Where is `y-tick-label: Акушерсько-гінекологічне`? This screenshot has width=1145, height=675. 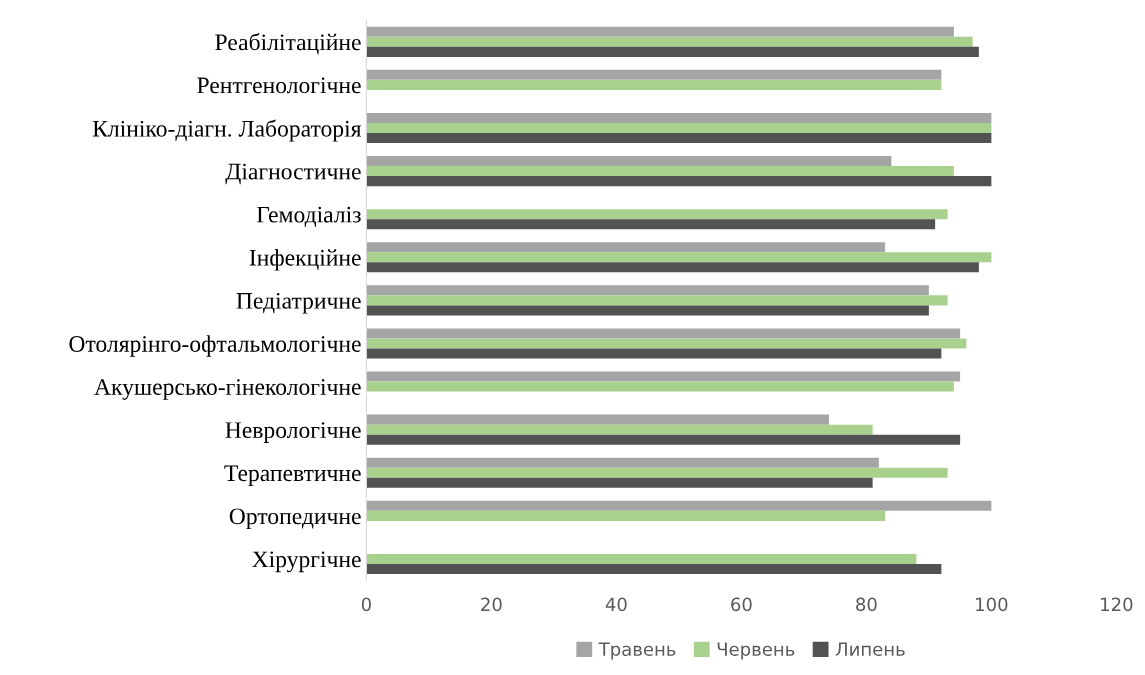 y-tick-label: Акушерсько-гінекологічне is located at coordinates (227, 389).